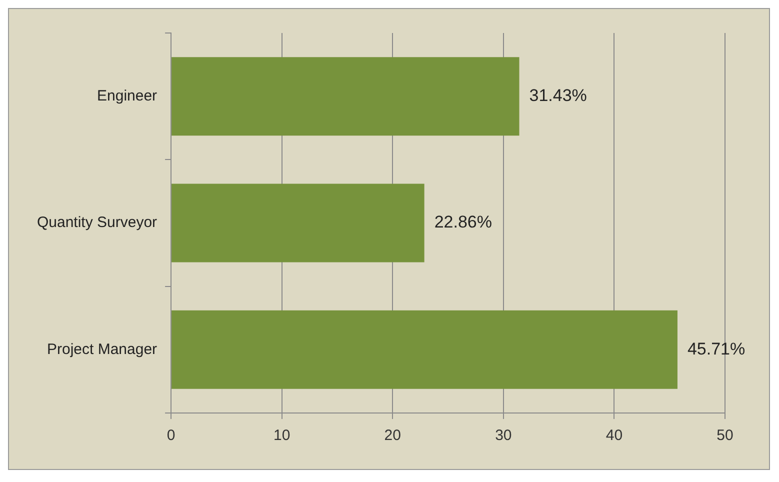 This screenshot has width=779, height=482. Describe the element at coordinates (102, 349) in the screenshot. I see `y-tick-label: Project Manager` at that location.